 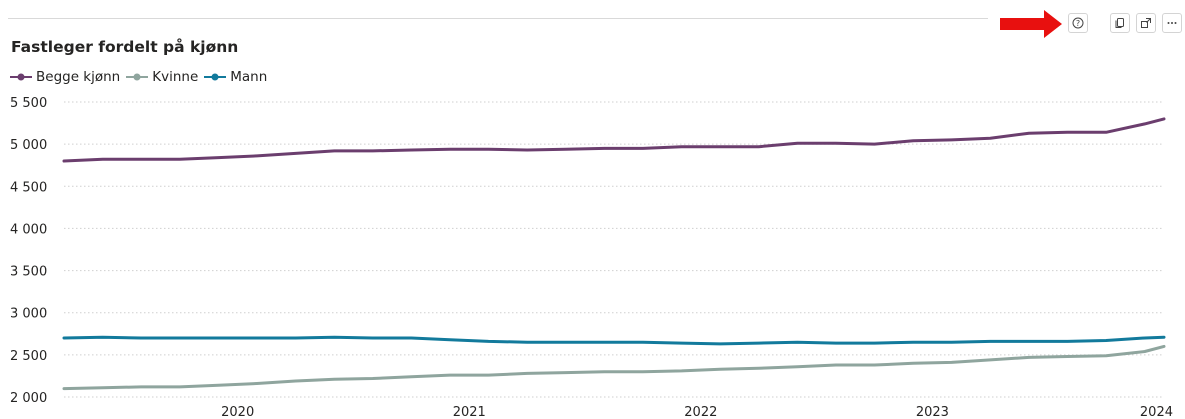 I want to click on more-options-icon, so click(x=1172, y=23).